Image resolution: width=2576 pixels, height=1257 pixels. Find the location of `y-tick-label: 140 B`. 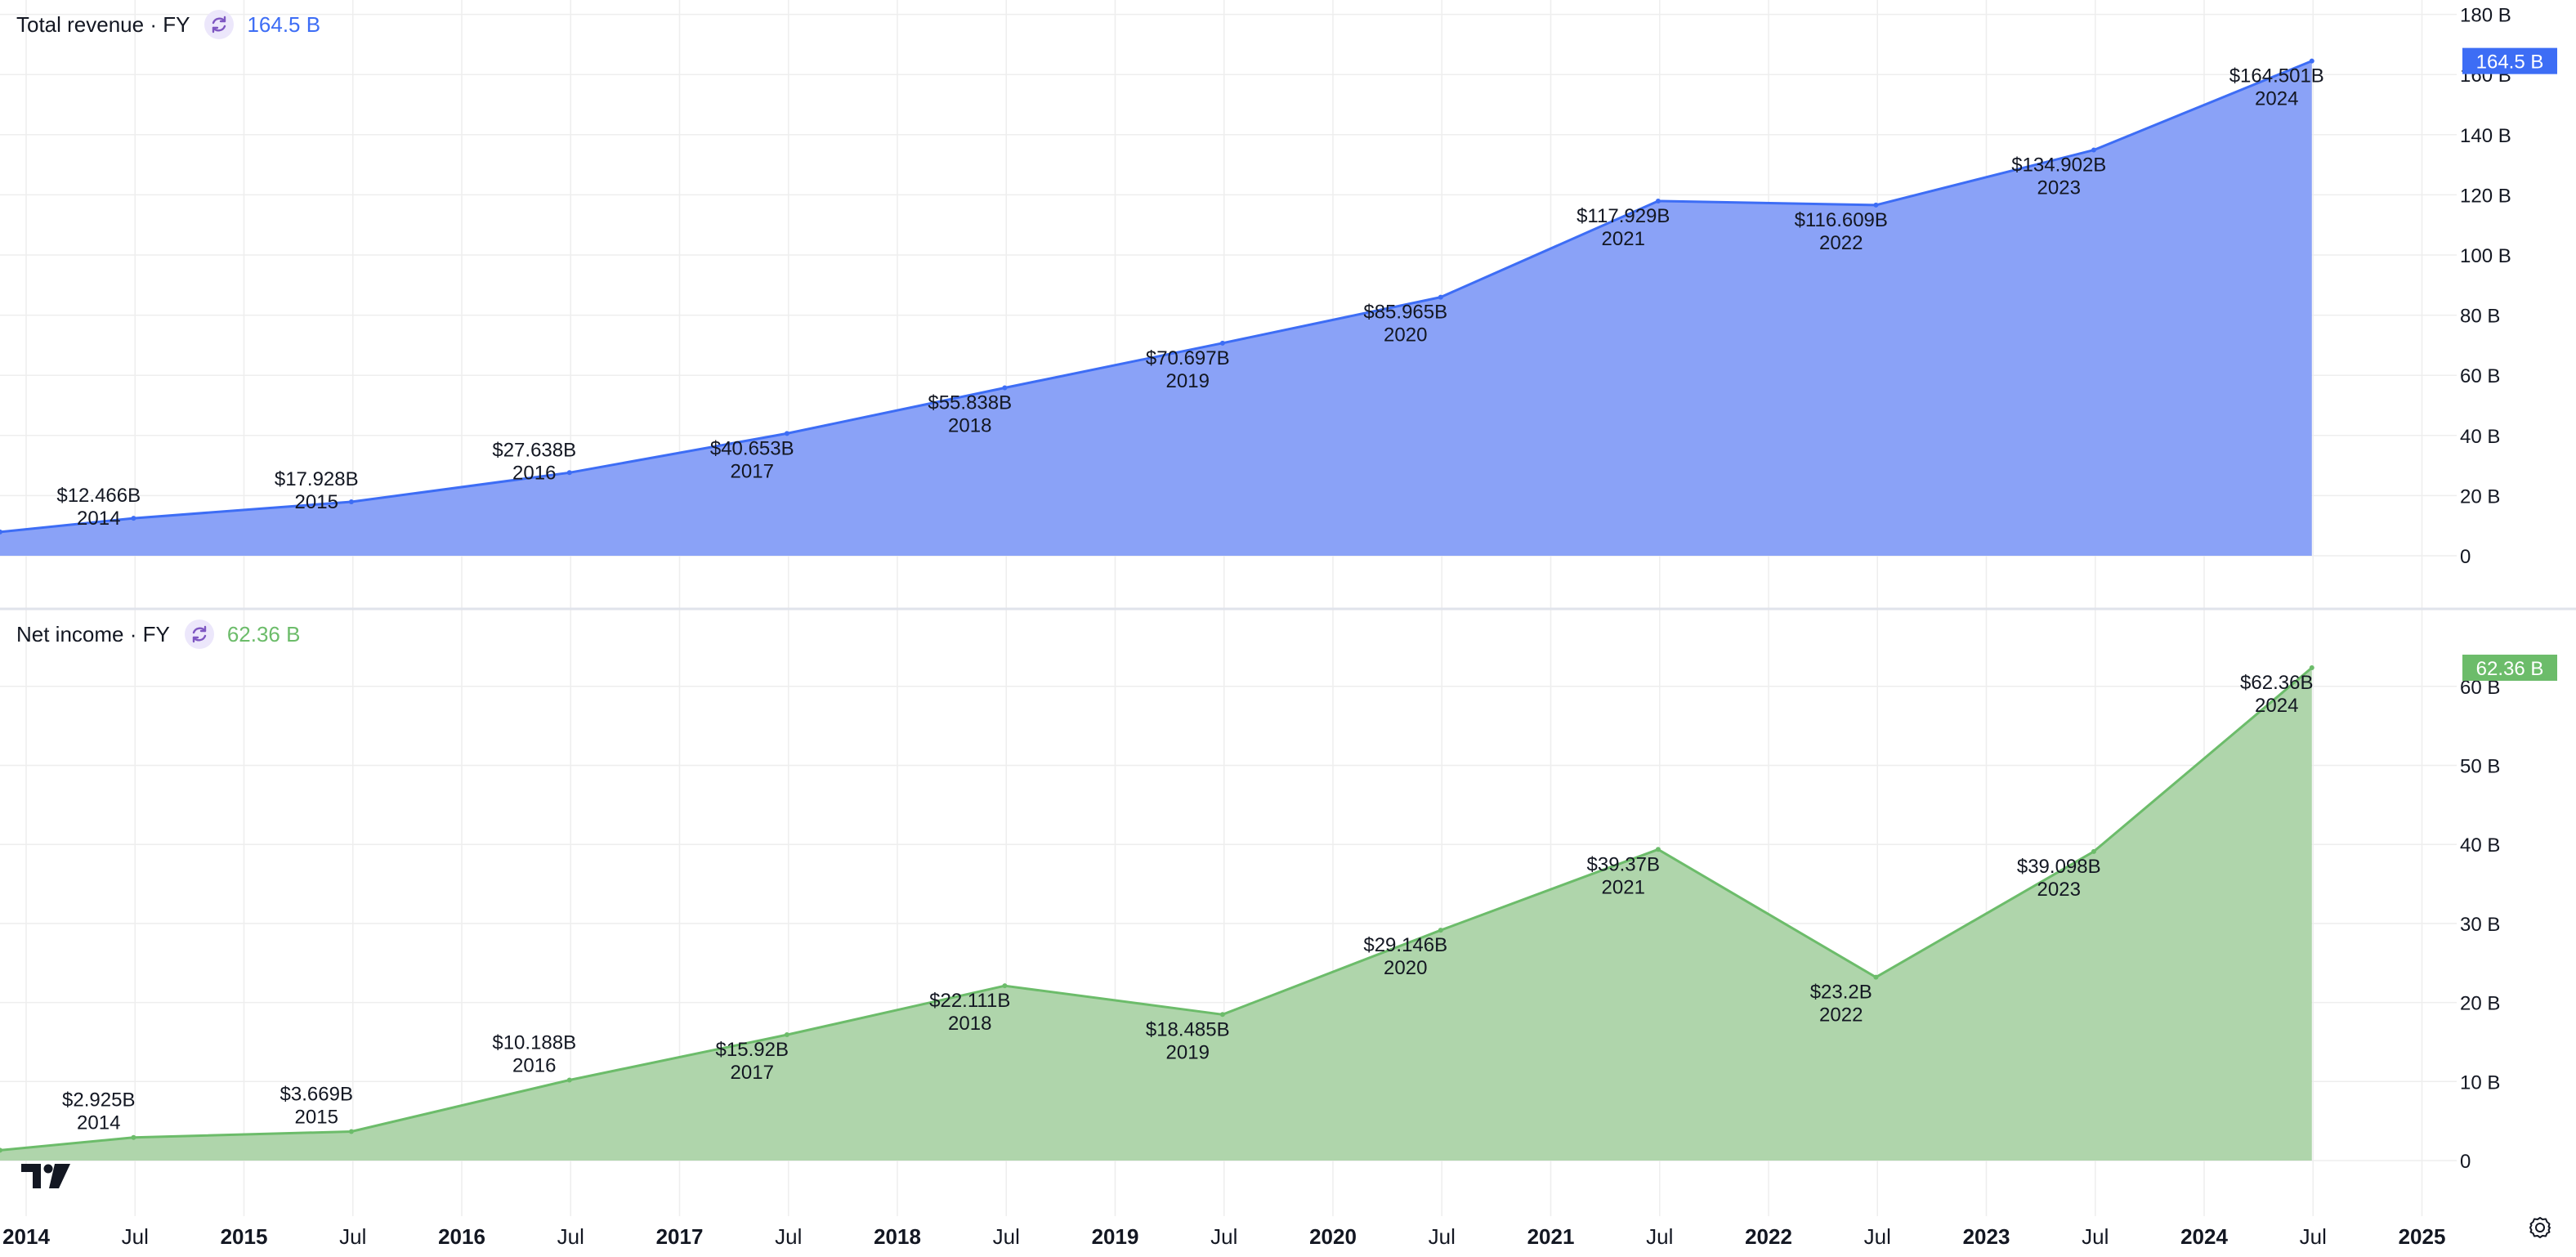

y-tick-label: 140 B is located at coordinates (2485, 136).